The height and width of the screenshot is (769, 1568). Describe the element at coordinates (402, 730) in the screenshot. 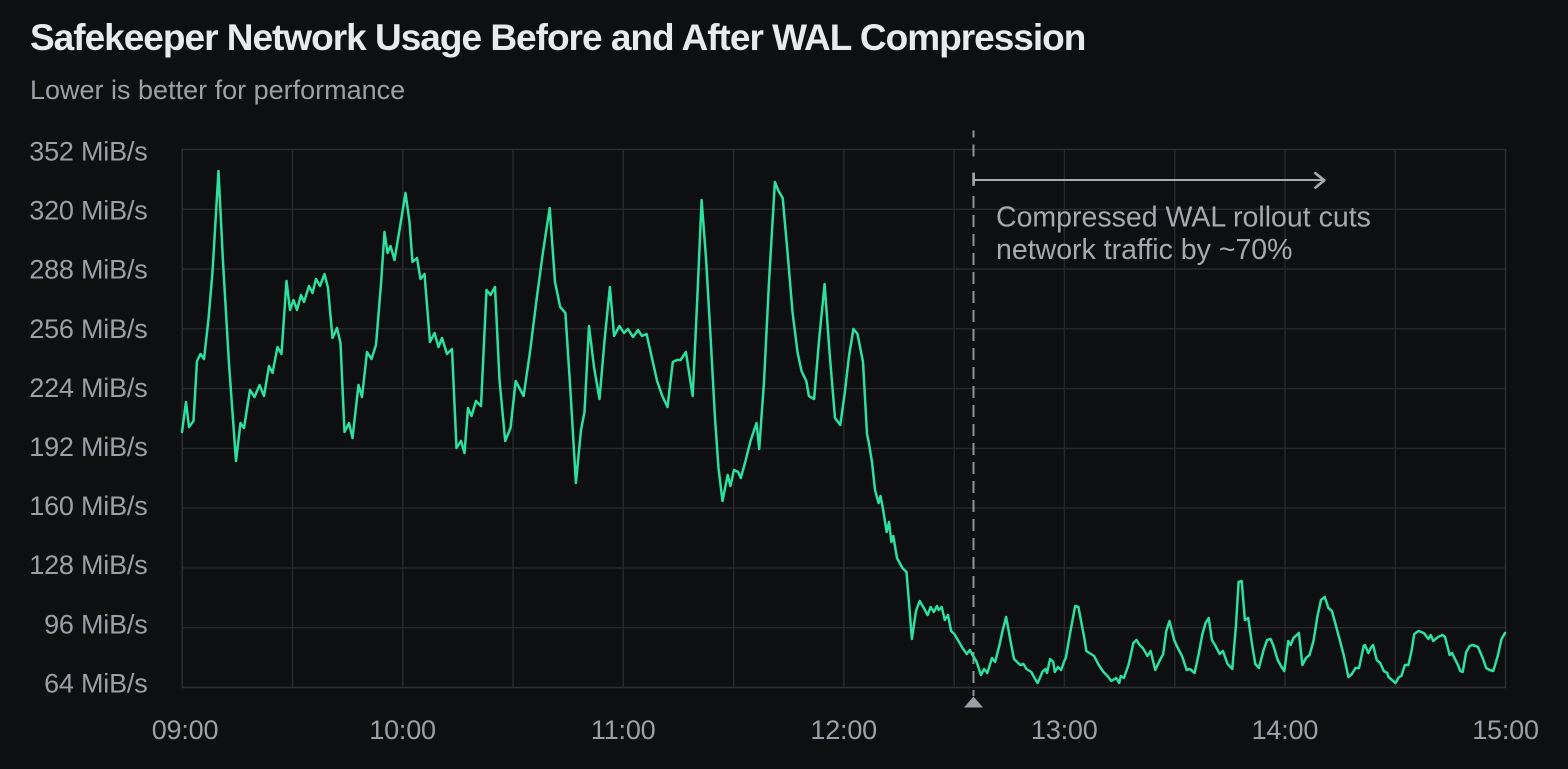

I see `svg-text: 10:00` at that location.